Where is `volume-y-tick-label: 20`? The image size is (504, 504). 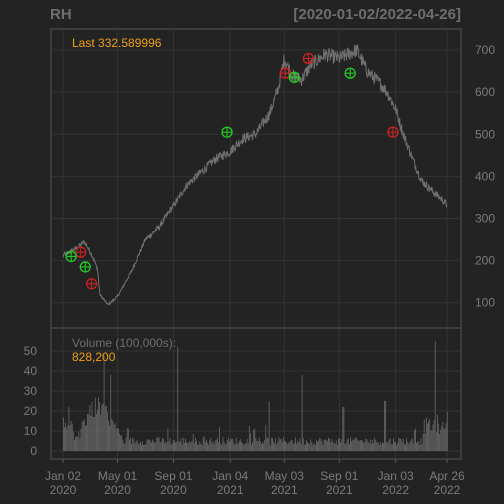
volume-y-tick-label: 20 is located at coordinates (31, 411).